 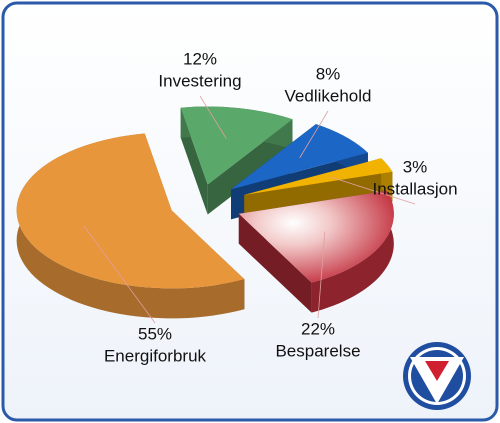 I want to click on value-label: 12%, so click(x=200, y=58).